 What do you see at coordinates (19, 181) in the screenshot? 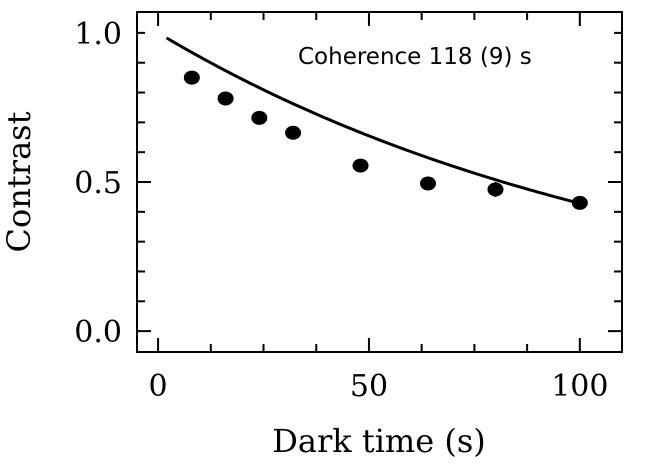
I see `y-axis-label: Contrast` at bounding box center [19, 181].